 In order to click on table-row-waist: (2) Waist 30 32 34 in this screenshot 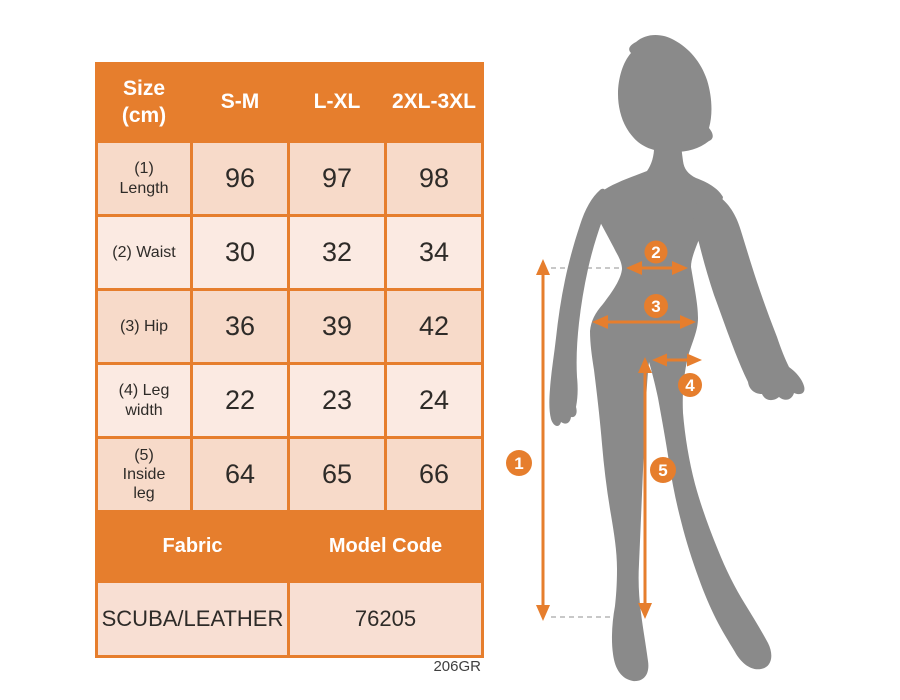, I will do `click(289, 252)`.